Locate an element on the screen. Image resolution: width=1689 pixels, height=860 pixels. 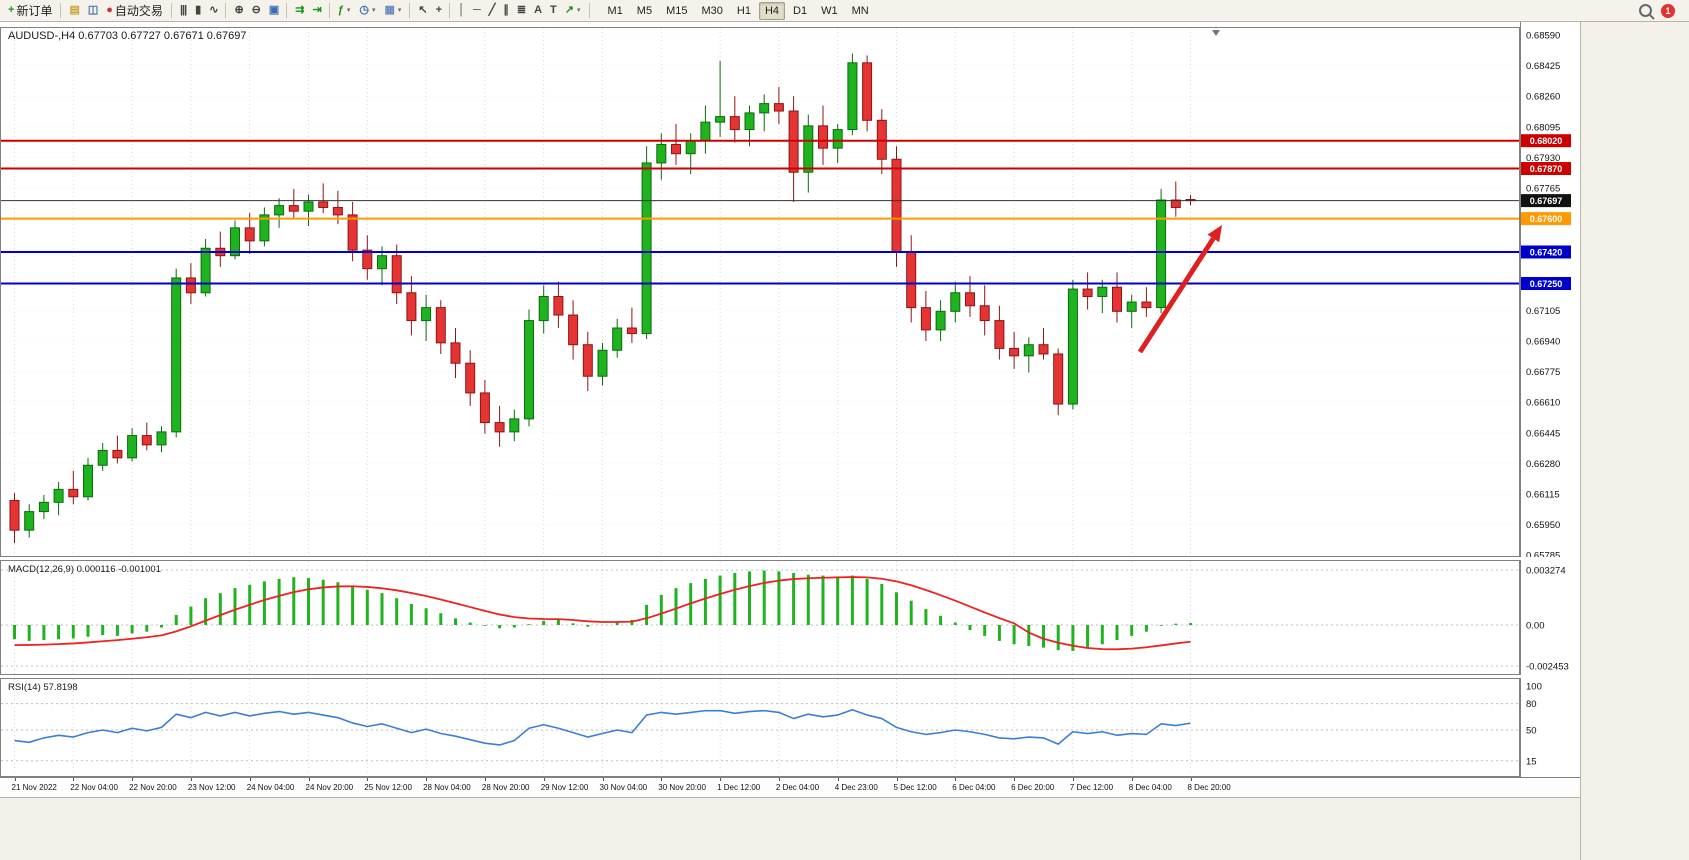
bar-chart-button: ||| is located at coordinates (183, 10).